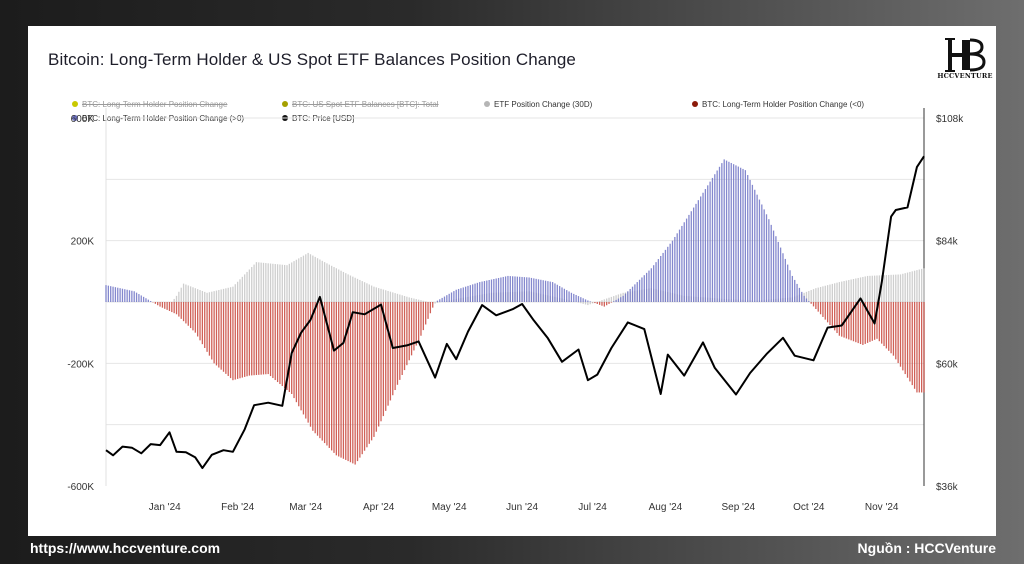 The width and height of the screenshot is (1024, 564). I want to click on brand-logo: HCCVENTURE, so click(965, 63).